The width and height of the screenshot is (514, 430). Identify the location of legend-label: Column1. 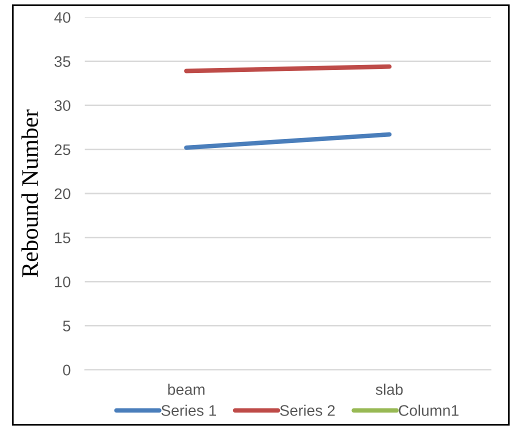
(428, 410).